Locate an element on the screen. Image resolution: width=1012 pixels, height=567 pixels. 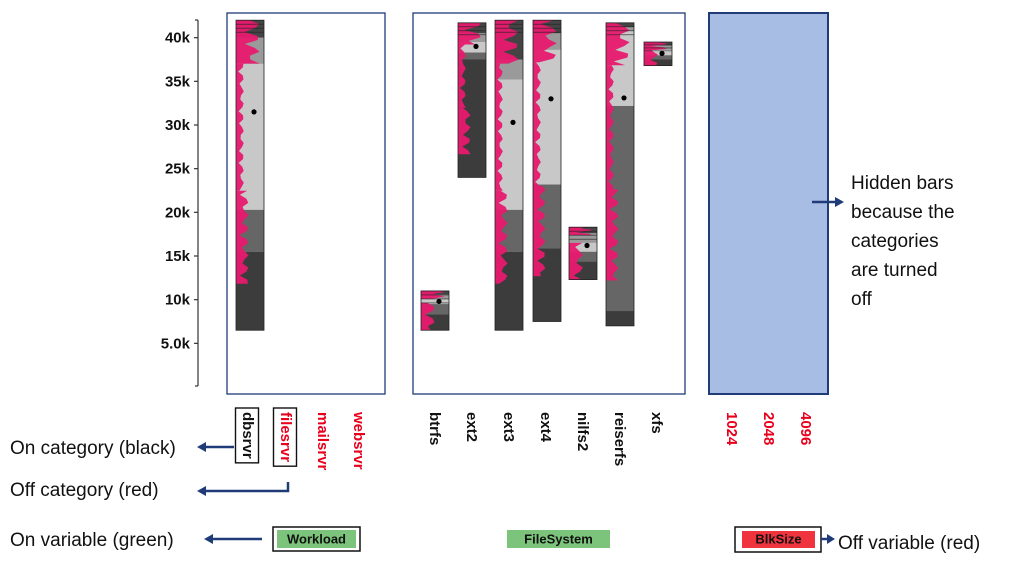
workload-variable-outline is located at coordinates (316, 539).